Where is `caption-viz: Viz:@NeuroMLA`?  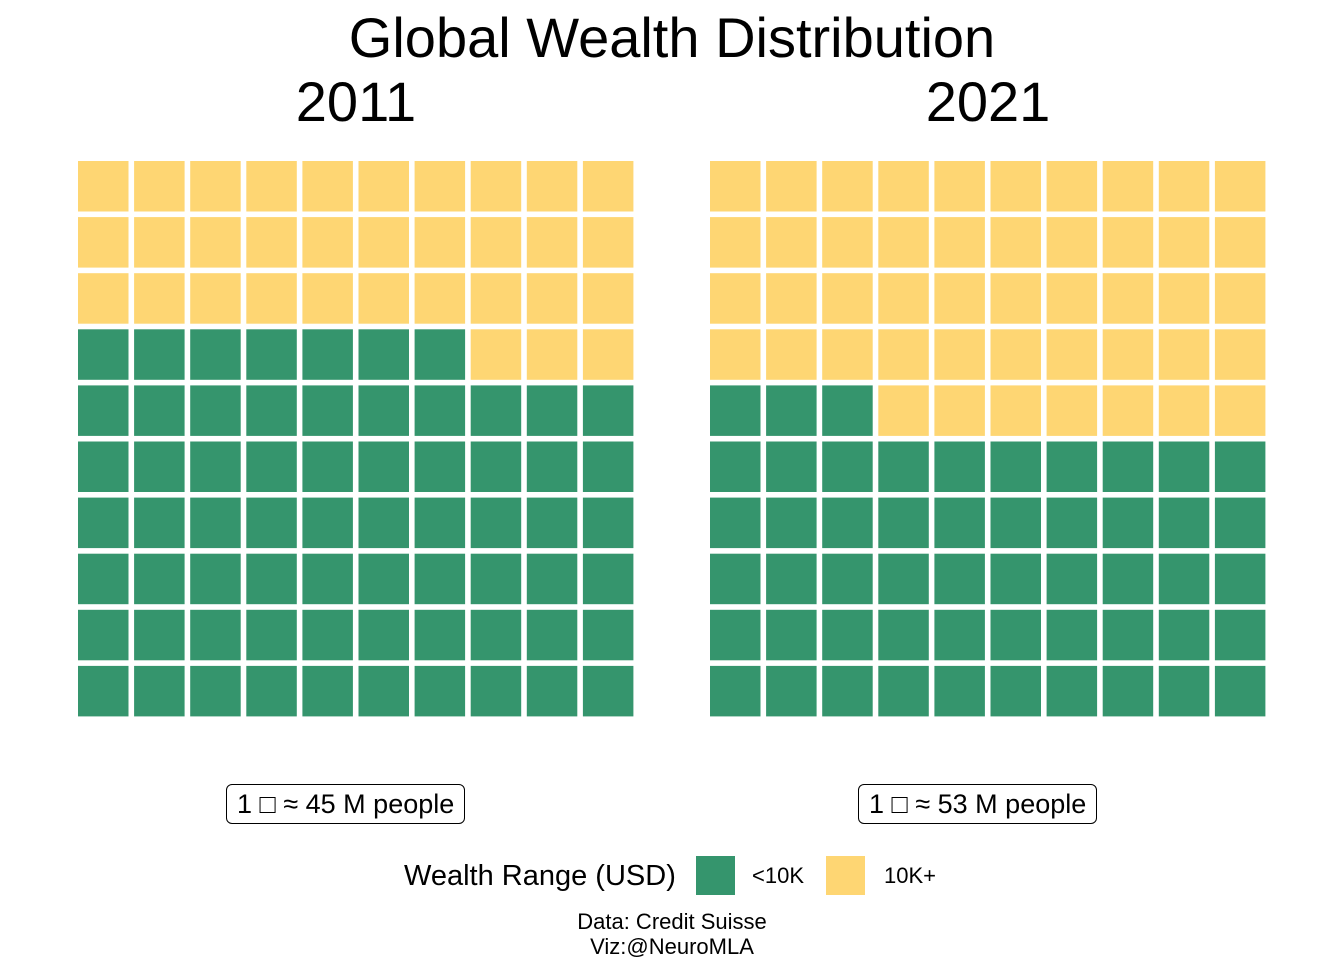
caption-viz: Viz:@NeuroMLA is located at coordinates (672, 946).